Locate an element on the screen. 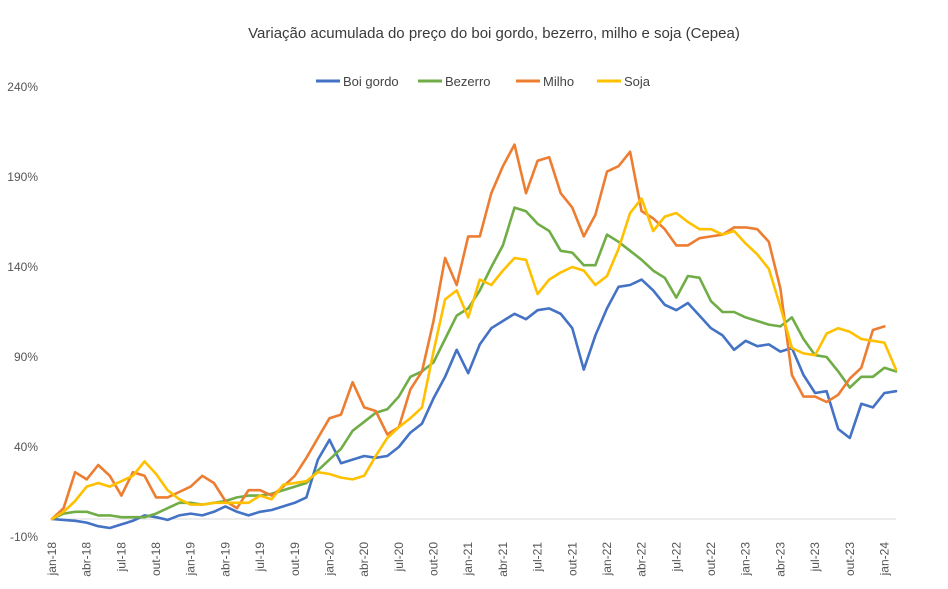 This screenshot has height=589, width=948. y-tick-label: -10% is located at coordinates (24, 537).